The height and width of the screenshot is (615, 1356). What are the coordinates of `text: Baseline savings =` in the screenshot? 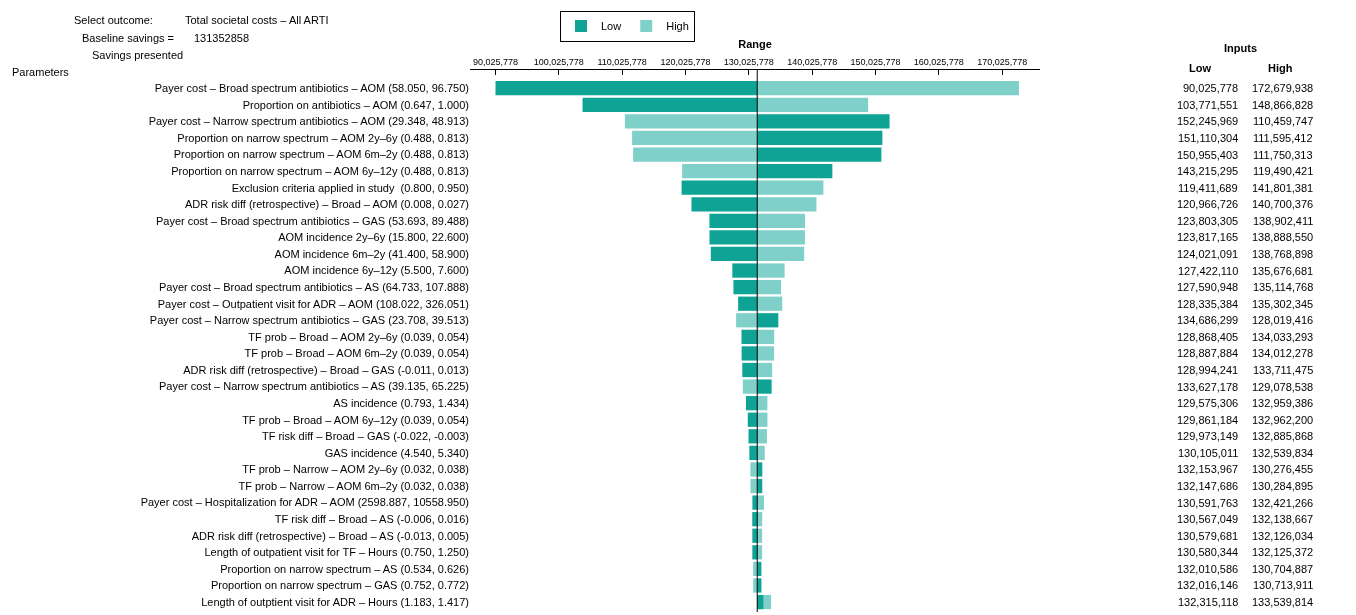 It's located at (128, 38).